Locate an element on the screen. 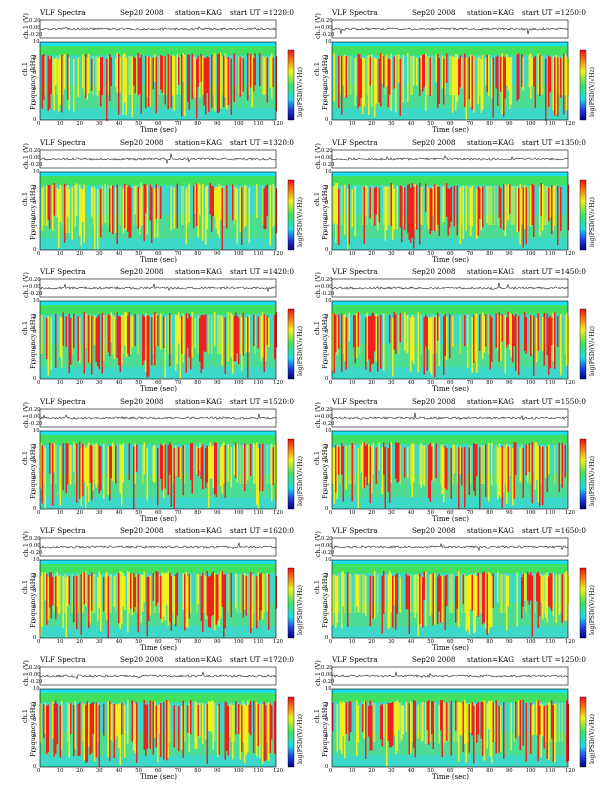  upper-tick-label: -0.20 is located at coordinates (328, 553).